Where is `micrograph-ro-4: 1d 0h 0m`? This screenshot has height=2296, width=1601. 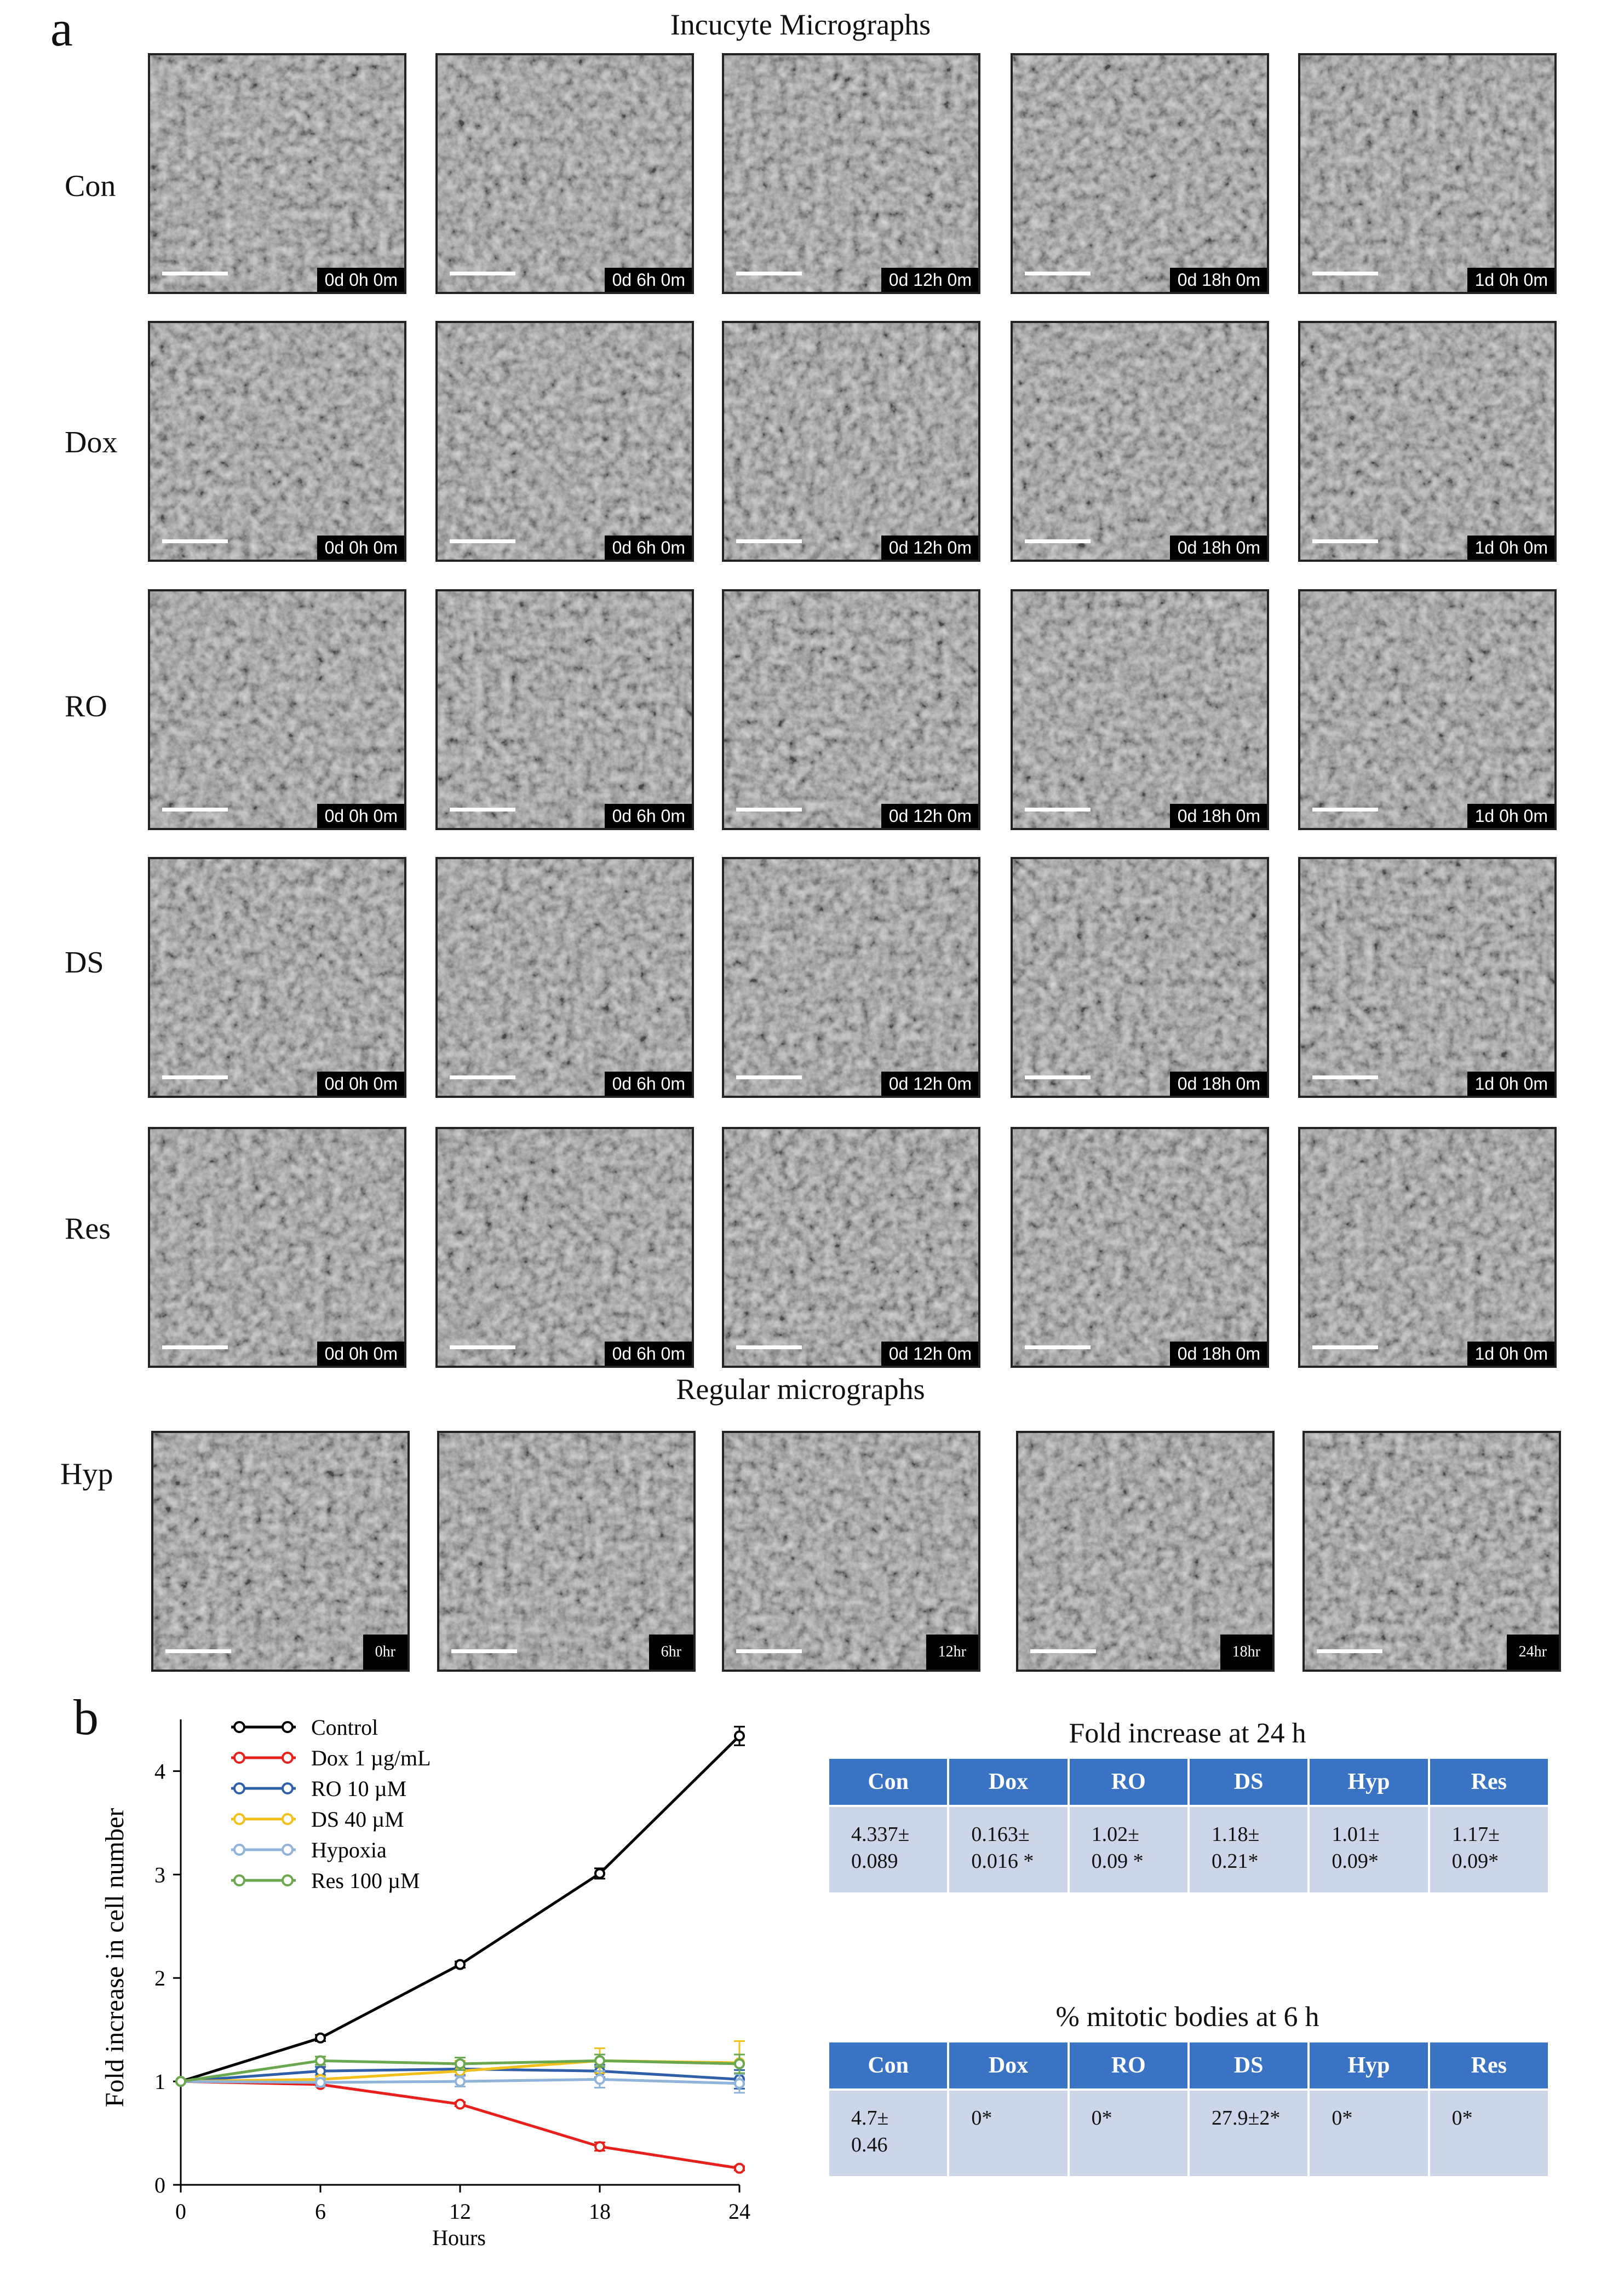
micrograph-ro-4: 1d 0h 0m is located at coordinates (1427, 709).